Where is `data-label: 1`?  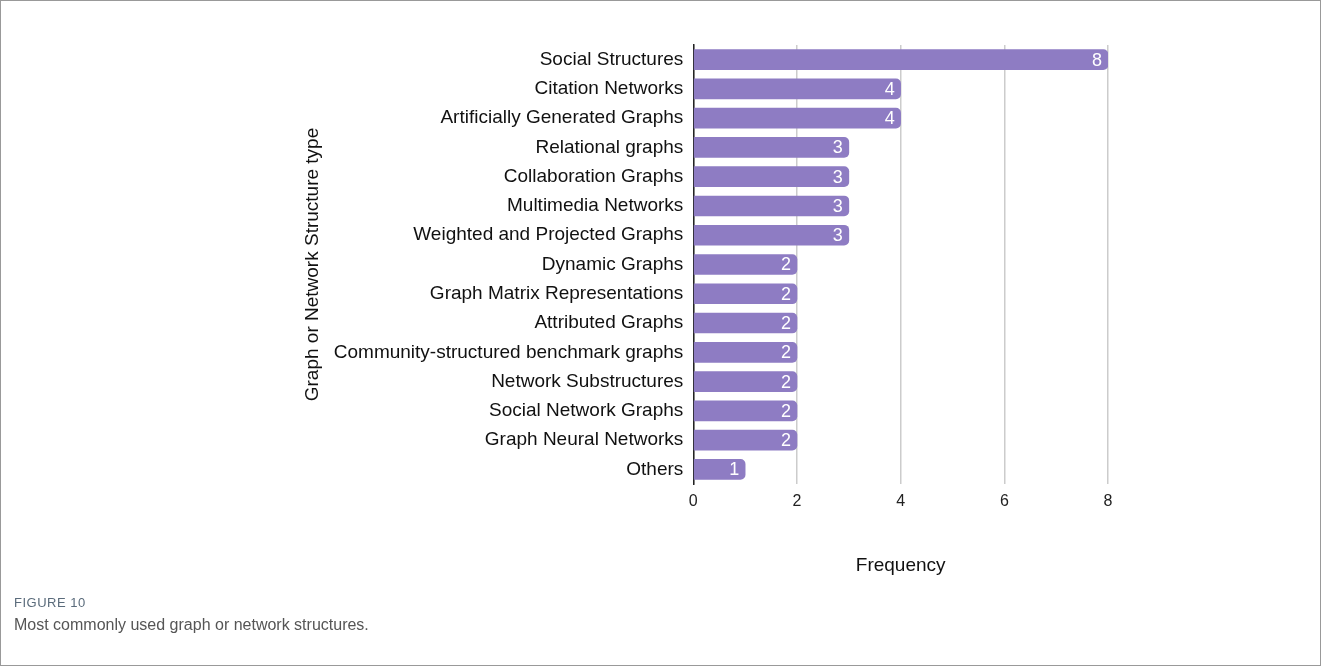 data-label: 1 is located at coordinates (734, 469).